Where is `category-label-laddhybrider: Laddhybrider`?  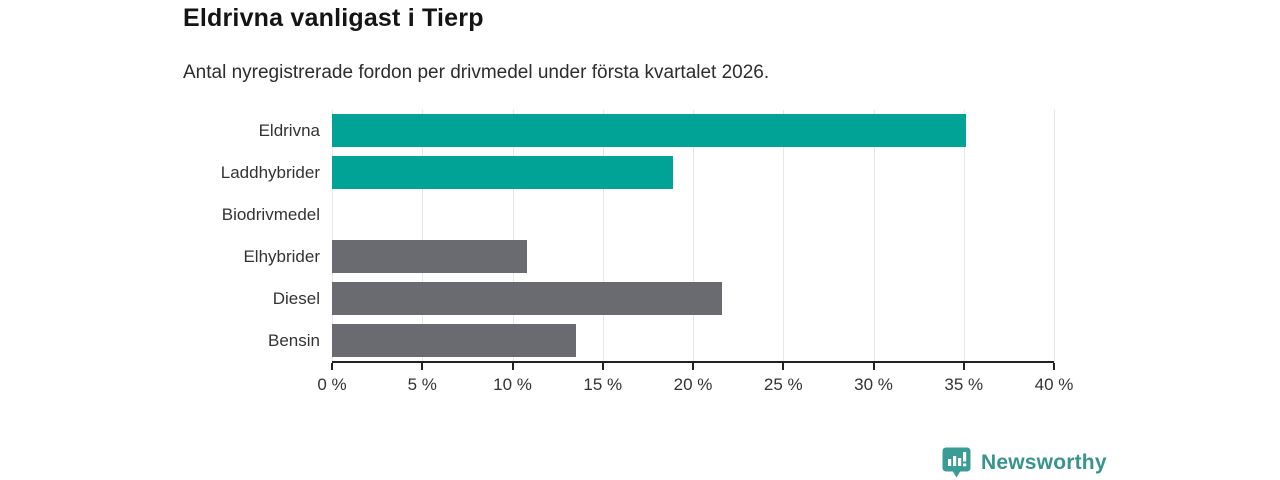 category-label-laddhybrider: Laddhybrider is located at coordinates (270, 172).